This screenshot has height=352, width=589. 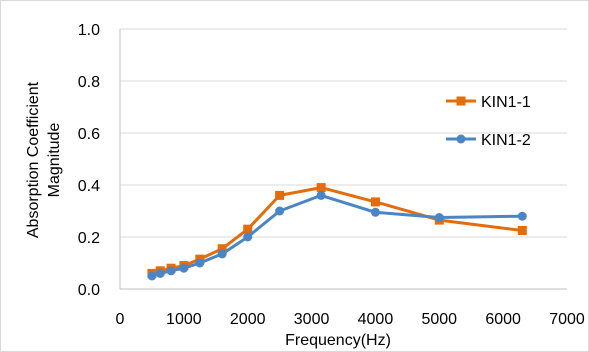 What do you see at coordinates (248, 319) in the screenshot?
I see `x-tick-label: 2000` at bounding box center [248, 319].